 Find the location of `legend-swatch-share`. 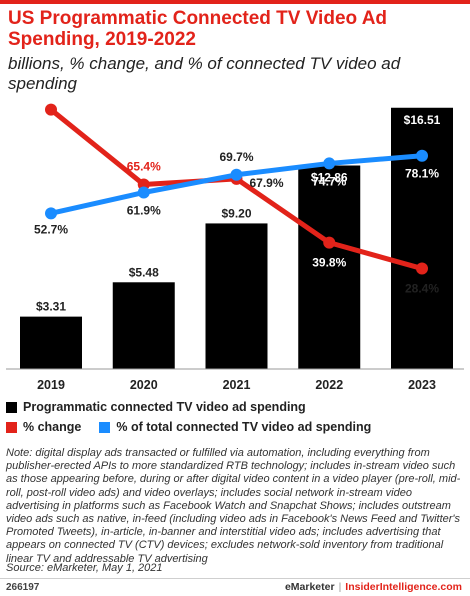

legend-swatch-share is located at coordinates (105, 427).